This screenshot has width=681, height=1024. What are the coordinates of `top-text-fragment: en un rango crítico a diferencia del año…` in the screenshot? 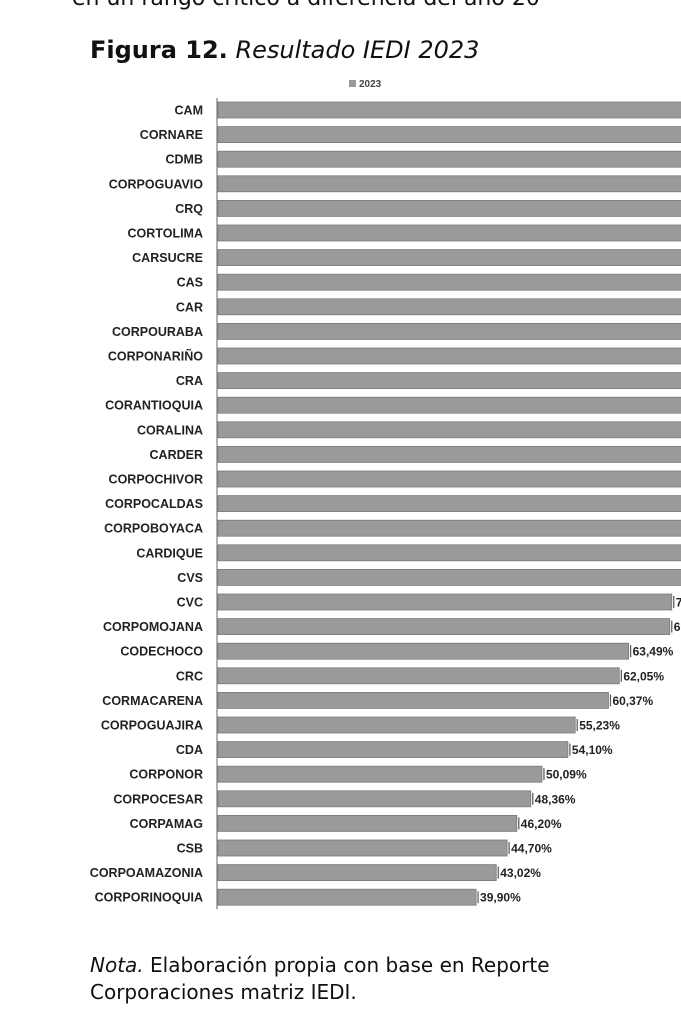 It's located at (306, 5).